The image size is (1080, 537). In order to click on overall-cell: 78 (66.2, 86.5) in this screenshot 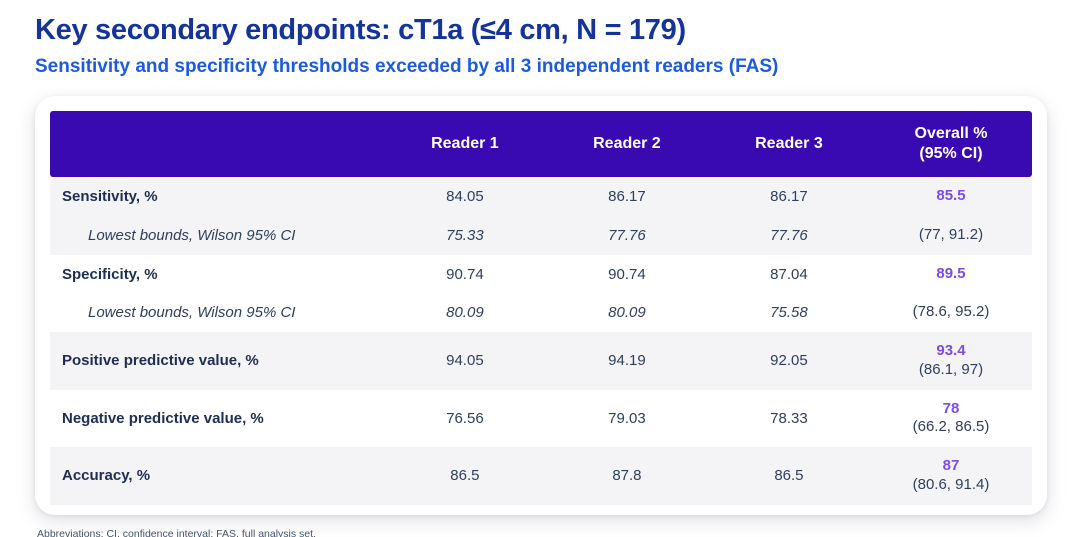, I will do `click(951, 419)`.